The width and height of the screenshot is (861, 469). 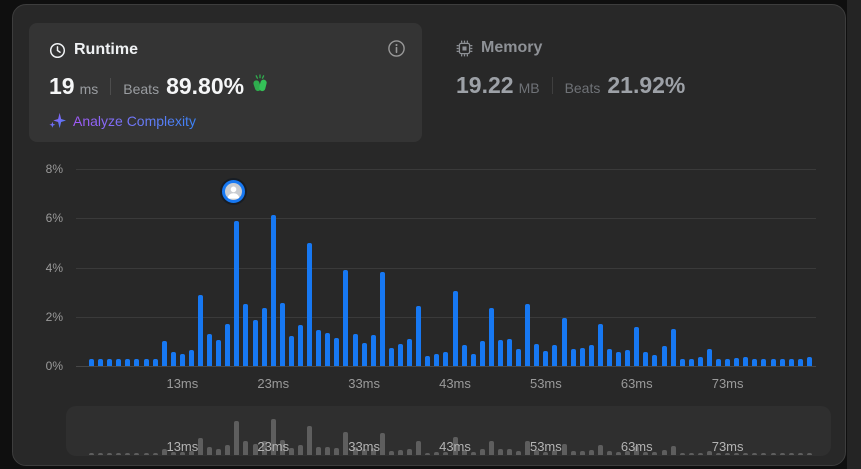 What do you see at coordinates (448, 431) in the screenshot?
I see `chart-brush-minimap` at bounding box center [448, 431].